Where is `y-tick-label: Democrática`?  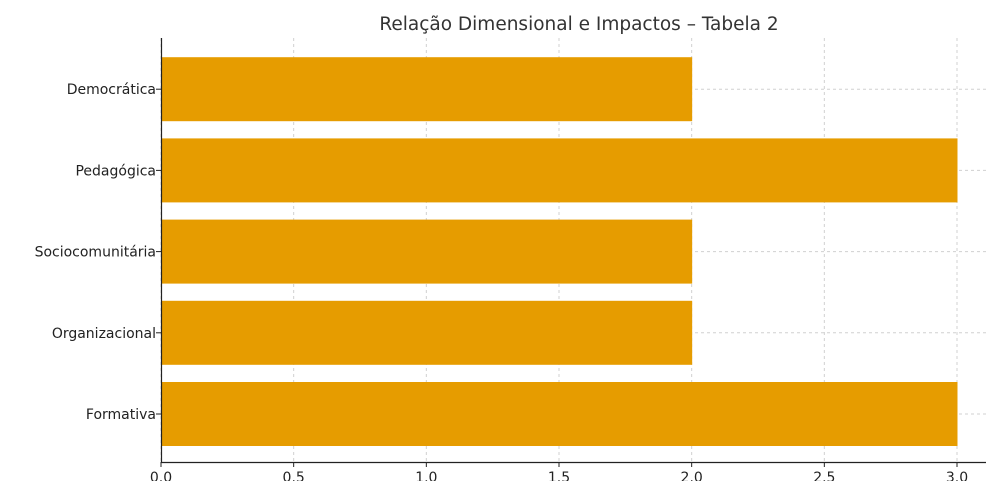
y-tick-label: Democrática is located at coordinates (111, 90).